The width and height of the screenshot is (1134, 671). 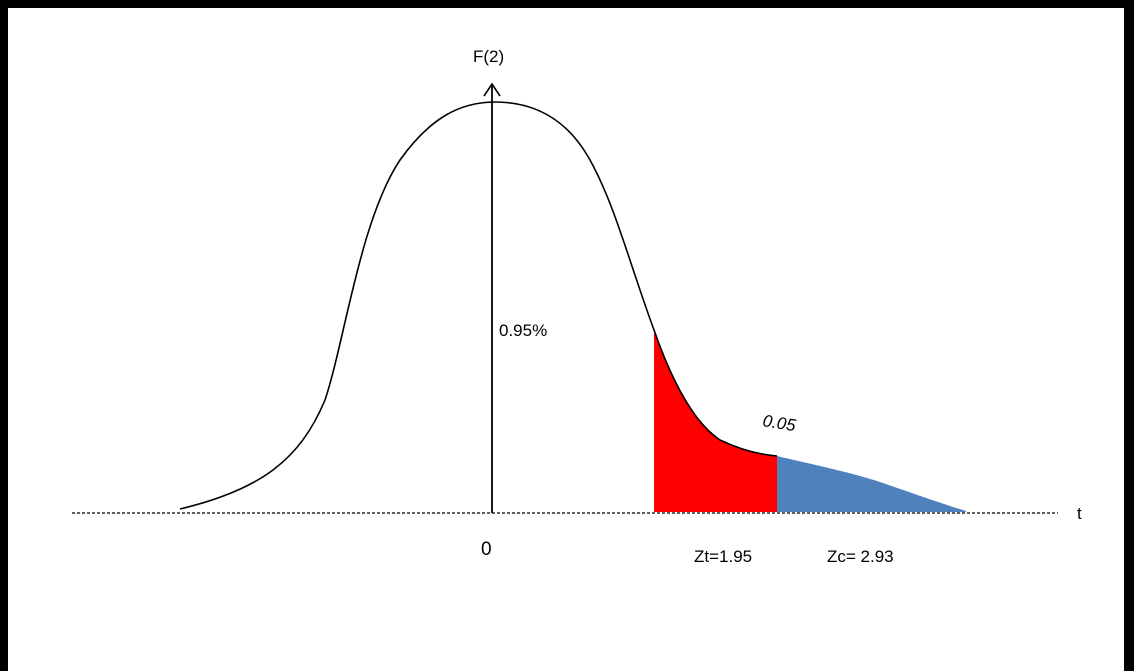 I want to click on critical-region, so click(x=715, y=421).